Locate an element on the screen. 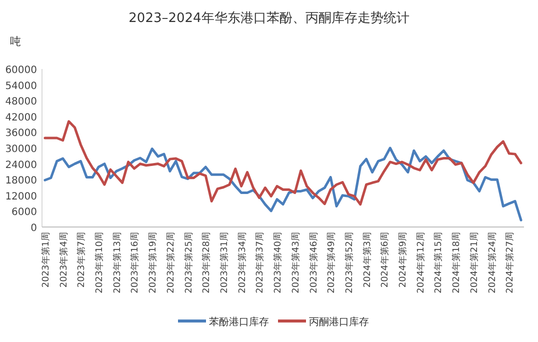  y-tick-label: 0 is located at coordinates (33, 228).